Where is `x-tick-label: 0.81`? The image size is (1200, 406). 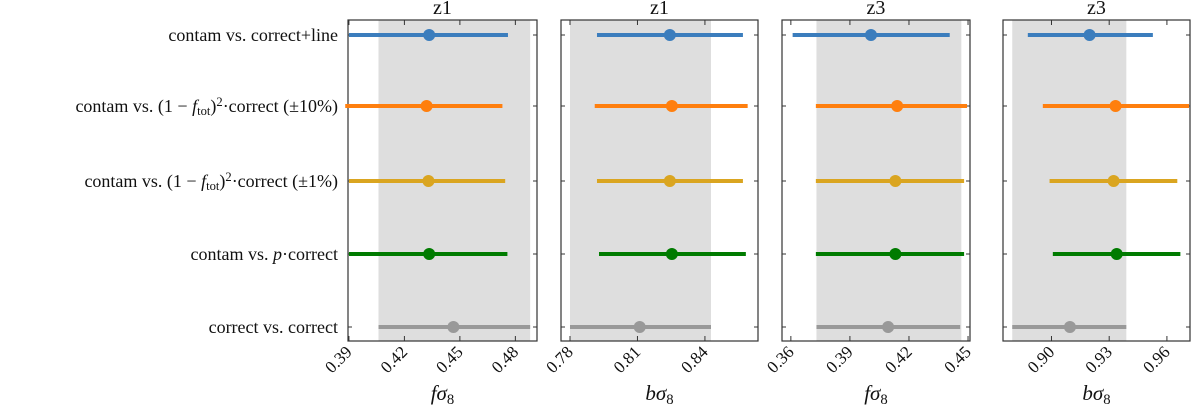 x-tick-label: 0.81 is located at coordinates (627, 359).